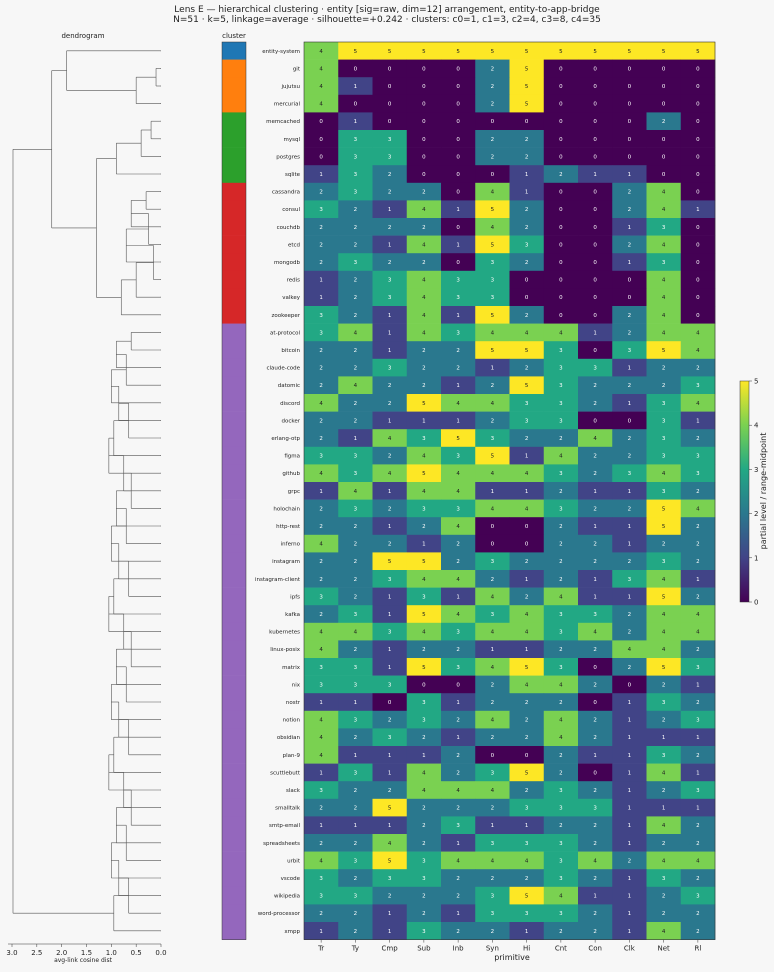  I want to click on dendrogram-tick-label: 2.5, so click(36, 953).